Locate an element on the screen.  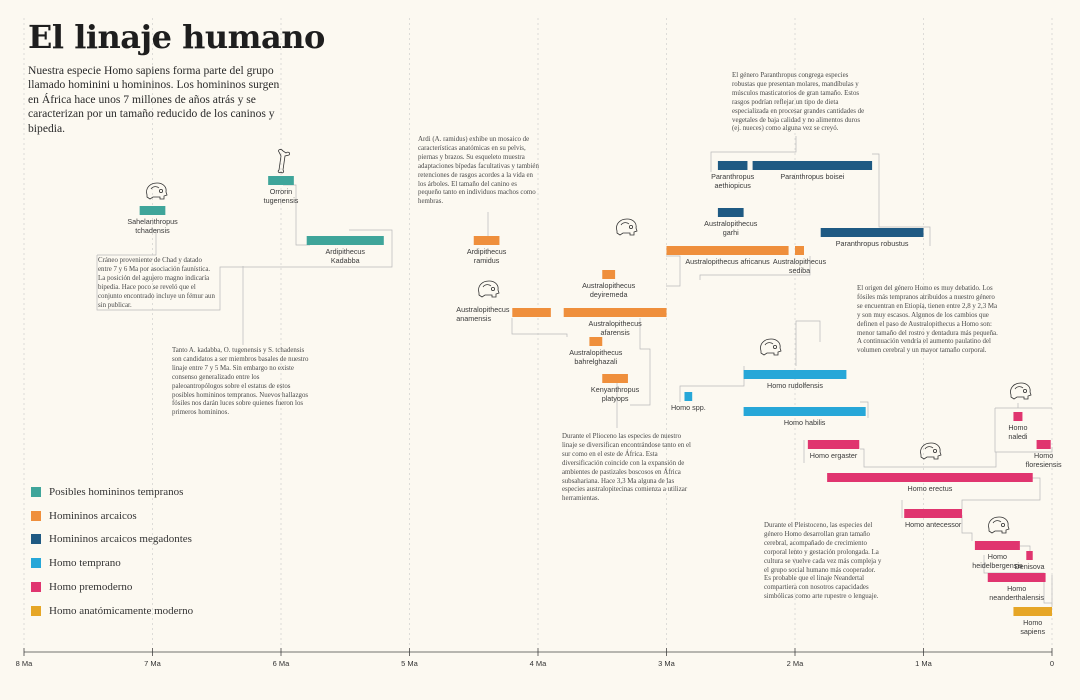
species-label-homo-neanderthalensis: Homo neanderthalensis is located at coordinates (1017, 593).